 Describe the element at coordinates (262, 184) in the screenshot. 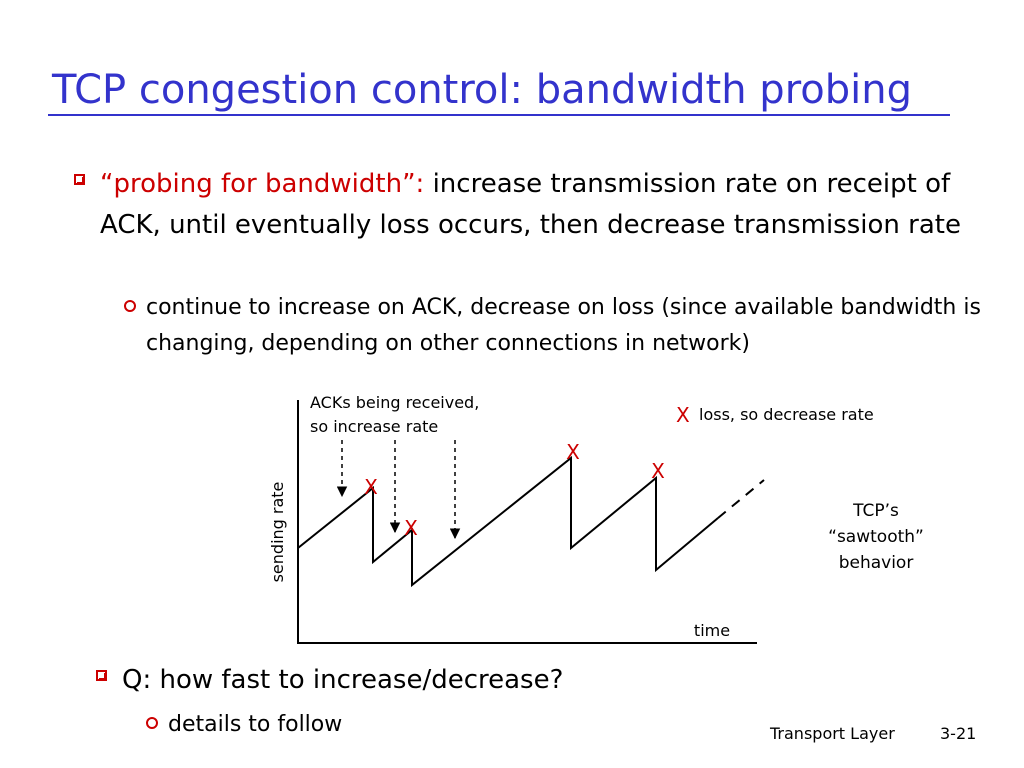

I see `bullet-probing-accent: “probing for bandwidth”:` at that location.